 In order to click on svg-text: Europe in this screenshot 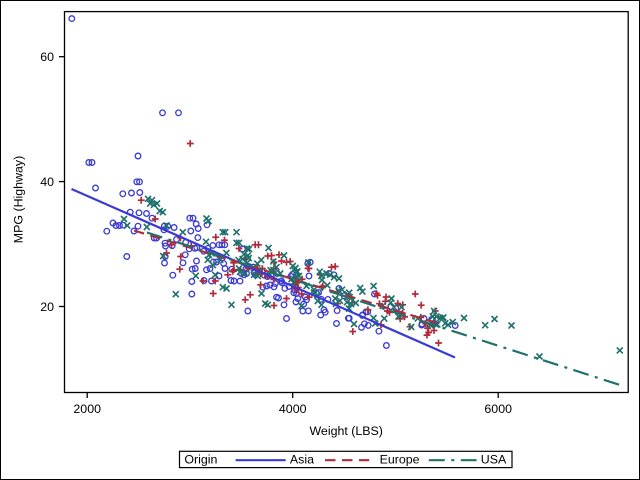, I will do `click(400, 460)`.